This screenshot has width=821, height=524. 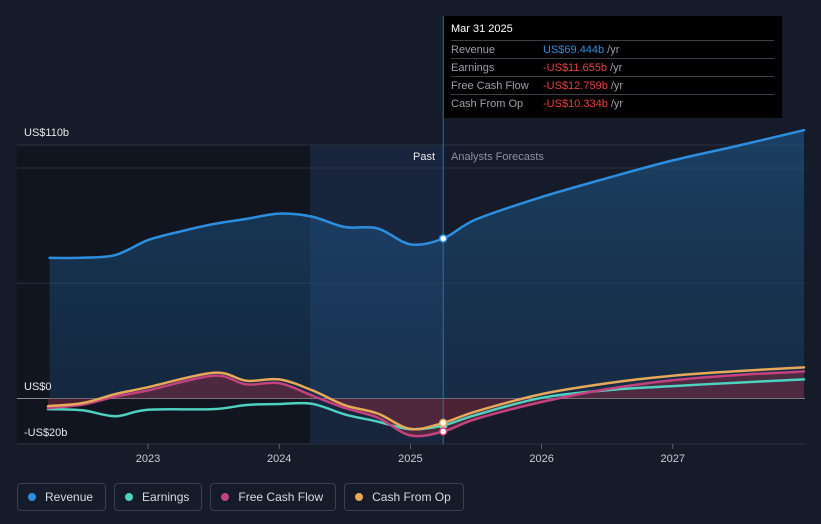 What do you see at coordinates (166, 497) in the screenshot?
I see `legend-label: Earnings` at bounding box center [166, 497].